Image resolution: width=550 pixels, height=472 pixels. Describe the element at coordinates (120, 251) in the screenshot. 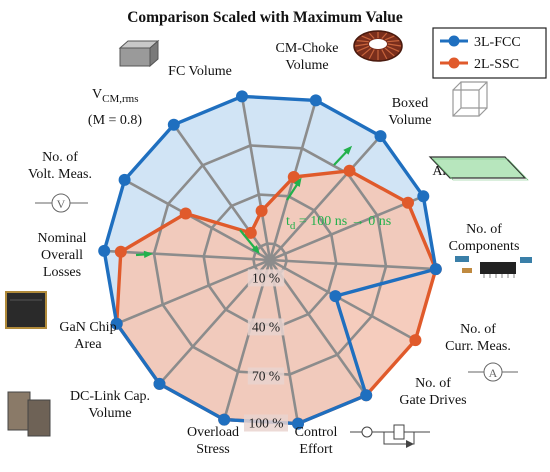

I see `point-2l-ssc-nominal-overall-losses` at that location.